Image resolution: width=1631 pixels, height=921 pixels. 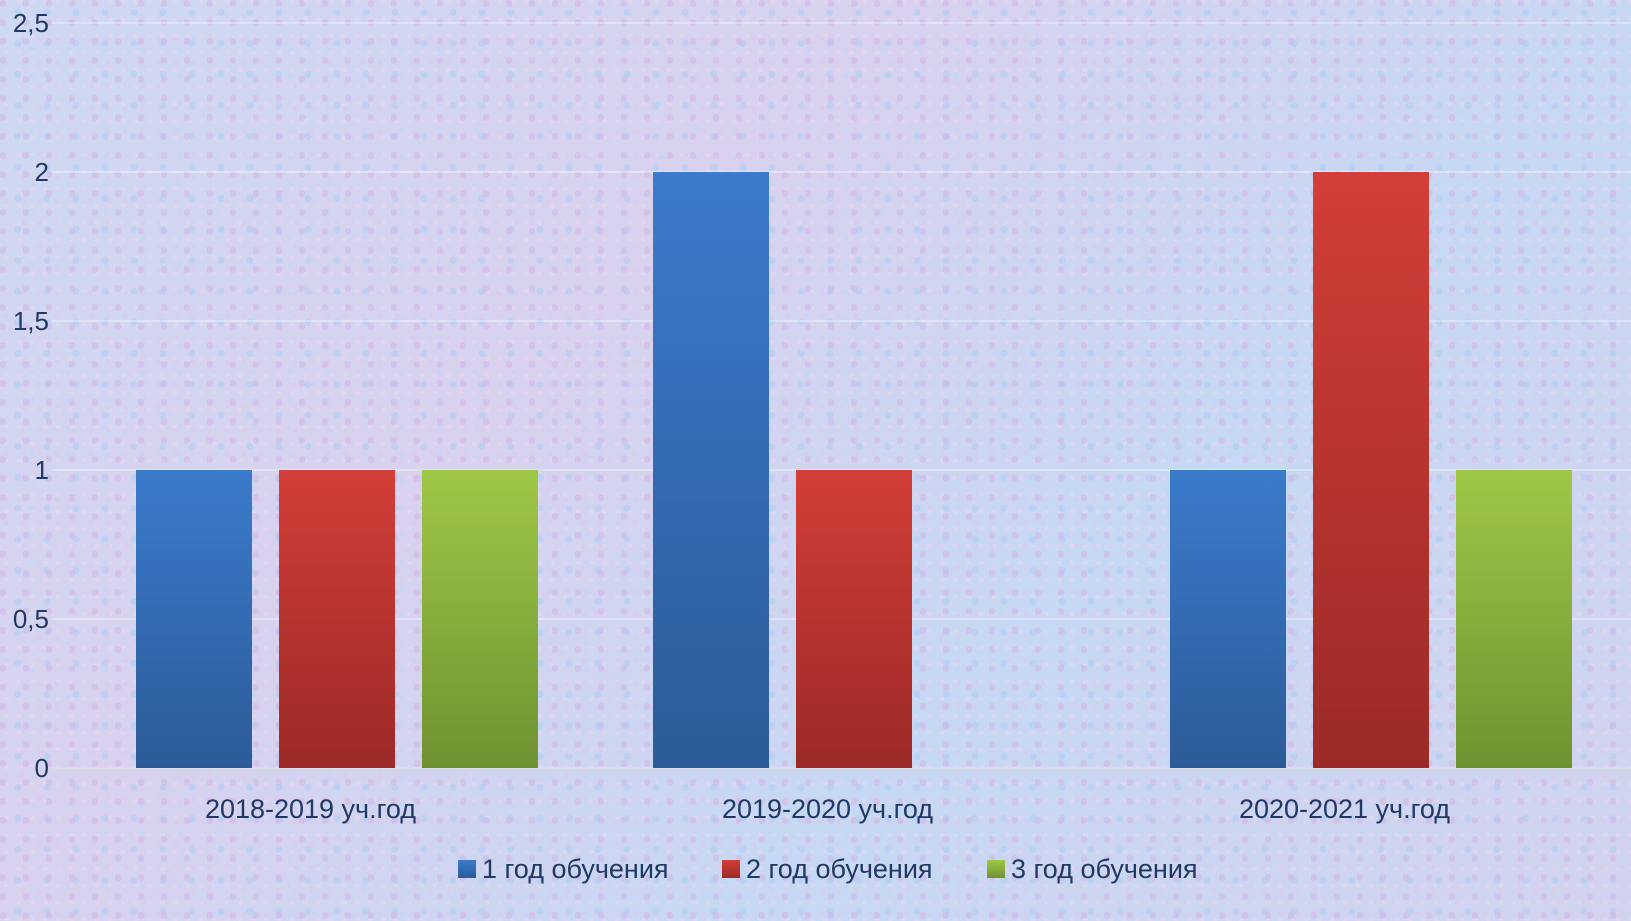 What do you see at coordinates (310, 809) in the screenshot?
I see `x-category-label: 2018-2019 уч.год` at bounding box center [310, 809].